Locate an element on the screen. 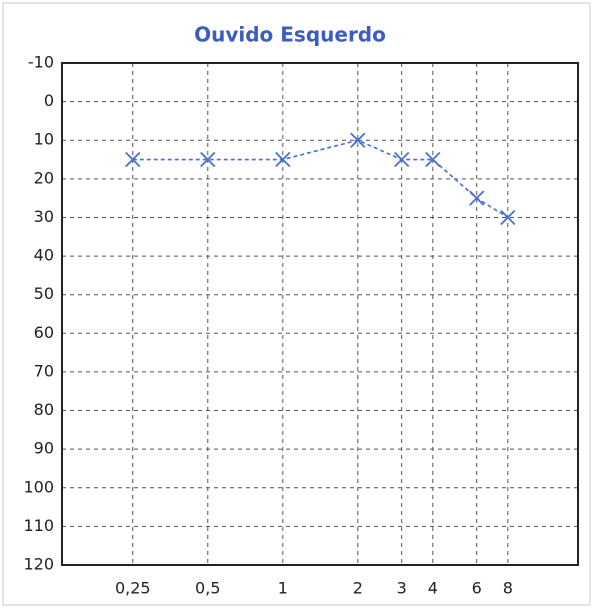 The height and width of the screenshot is (608, 594). x-tick-label: 0,5 is located at coordinates (207, 588).